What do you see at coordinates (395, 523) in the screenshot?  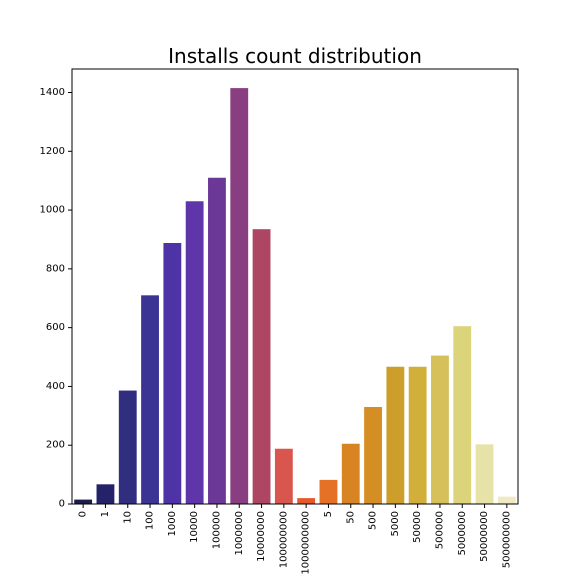 I see `x-tick-label: 5000` at bounding box center [395, 523].